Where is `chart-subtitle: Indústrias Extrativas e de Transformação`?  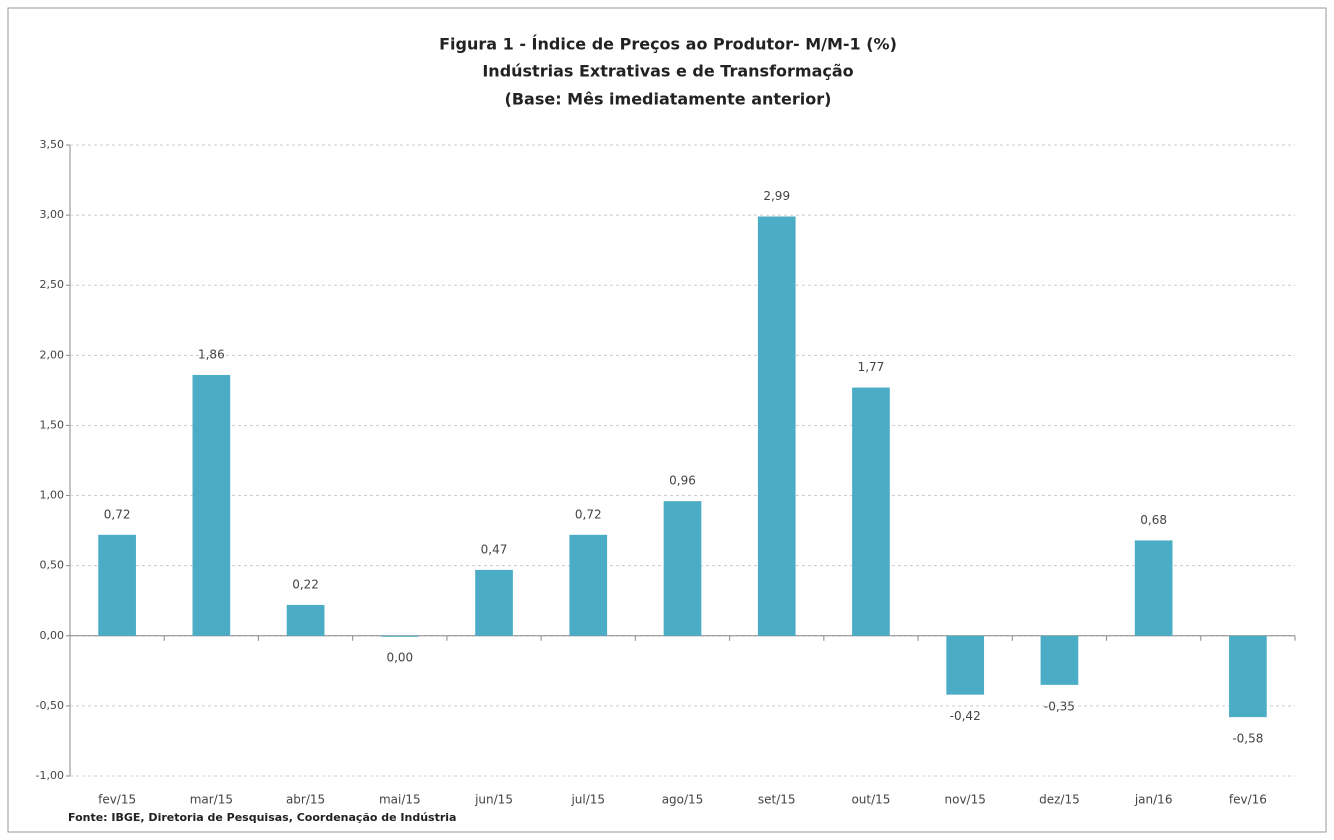 chart-subtitle: Indústrias Extrativas e de Transformação is located at coordinates (667, 71).